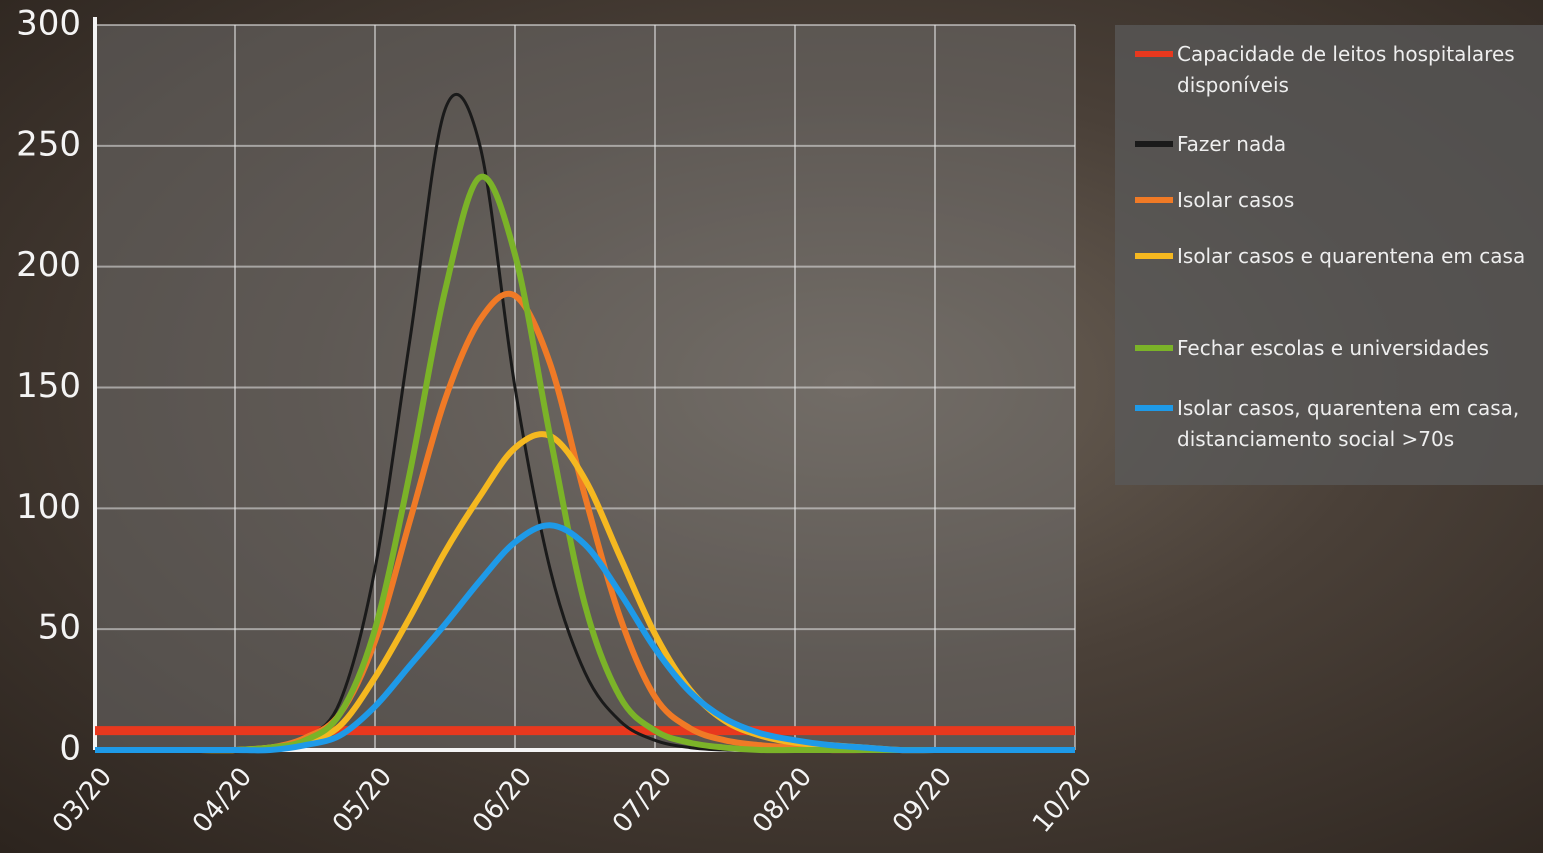 This screenshot has height=853, width=1543. Describe the element at coordinates (222, 800) in the screenshot. I see `x-tick-label: 04/20` at that location.